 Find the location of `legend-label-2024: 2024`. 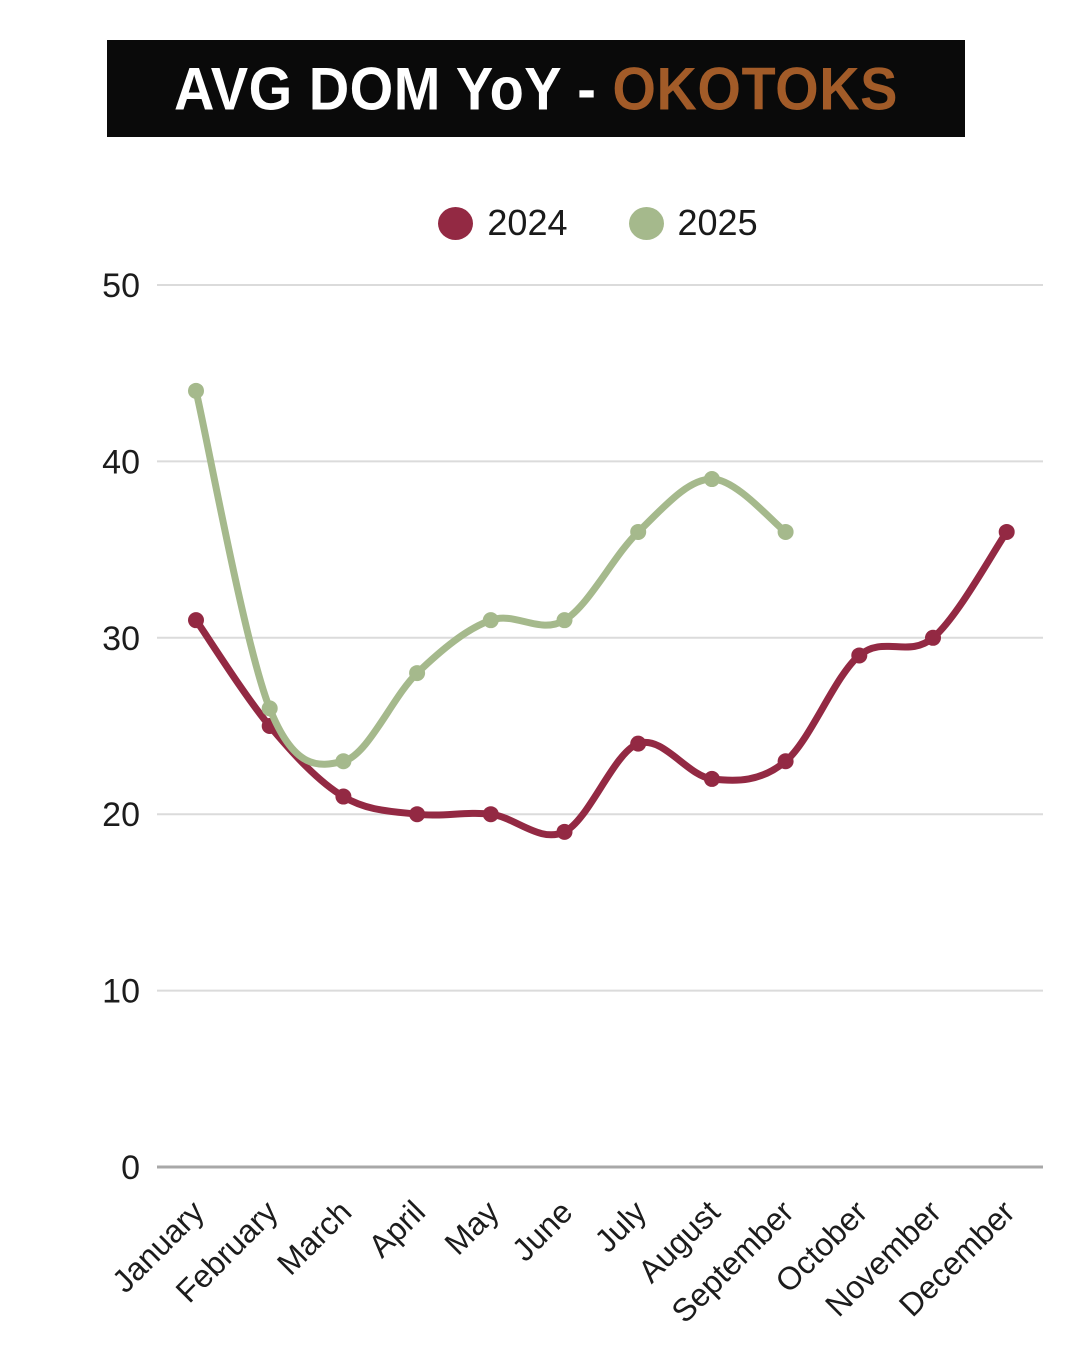

legend-label-2024: 2024 is located at coordinates (527, 222).